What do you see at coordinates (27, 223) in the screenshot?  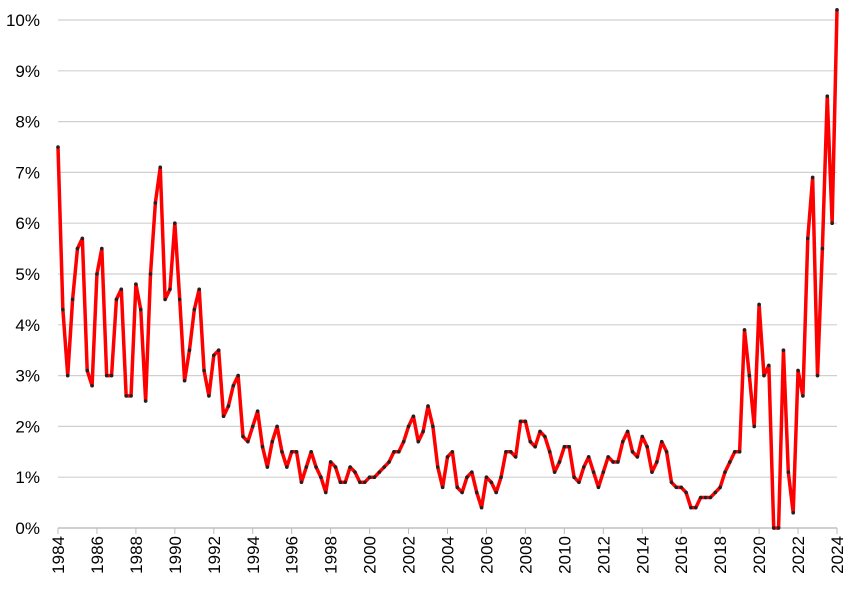 I see `y-tick-label: 6%` at bounding box center [27, 223].